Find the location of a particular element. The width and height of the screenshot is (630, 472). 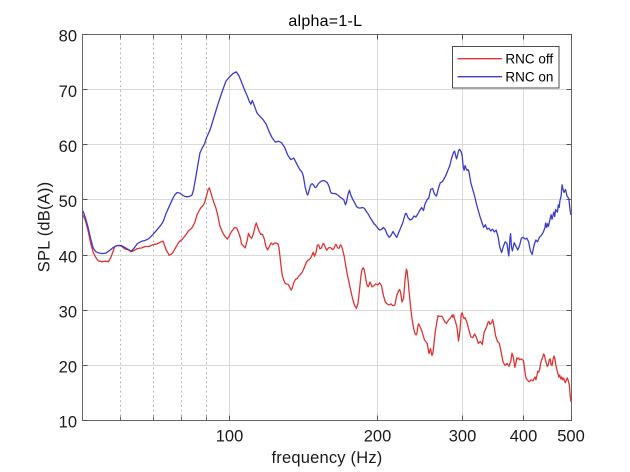

svg-text: 400 is located at coordinates (524, 436).